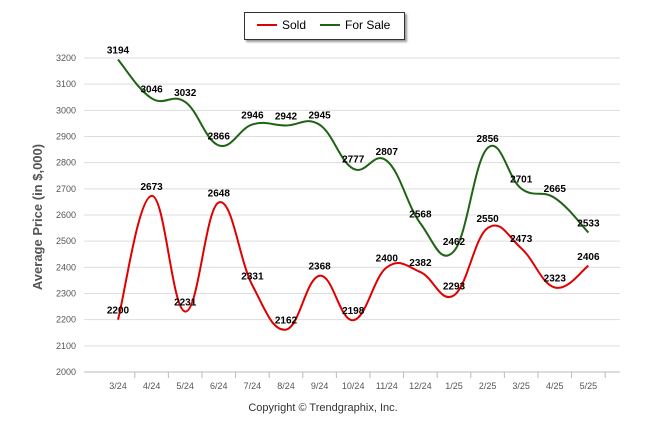 The width and height of the screenshot is (646, 434). What do you see at coordinates (319, 267) in the screenshot?
I see `data-label: 2368` at bounding box center [319, 267].